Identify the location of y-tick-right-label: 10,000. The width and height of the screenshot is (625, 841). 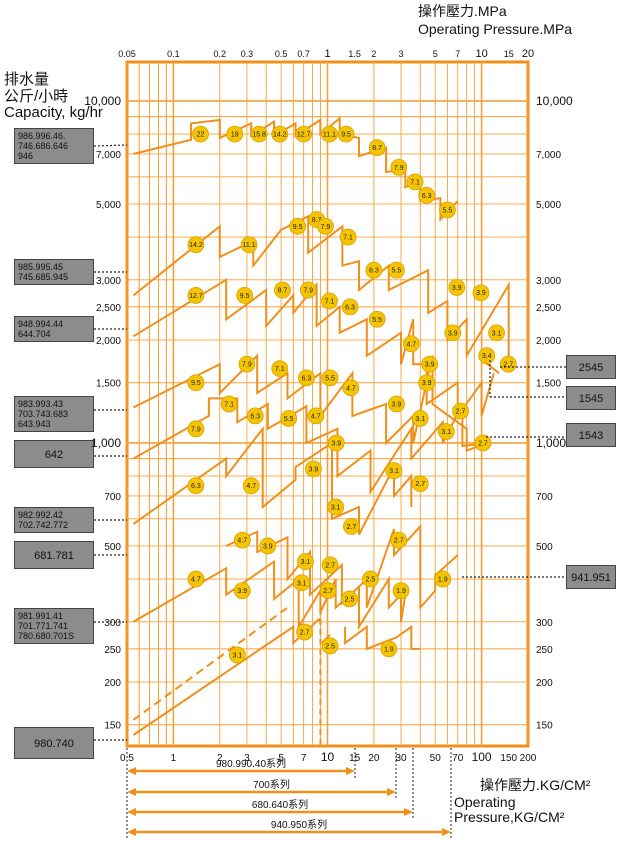
(554, 101).